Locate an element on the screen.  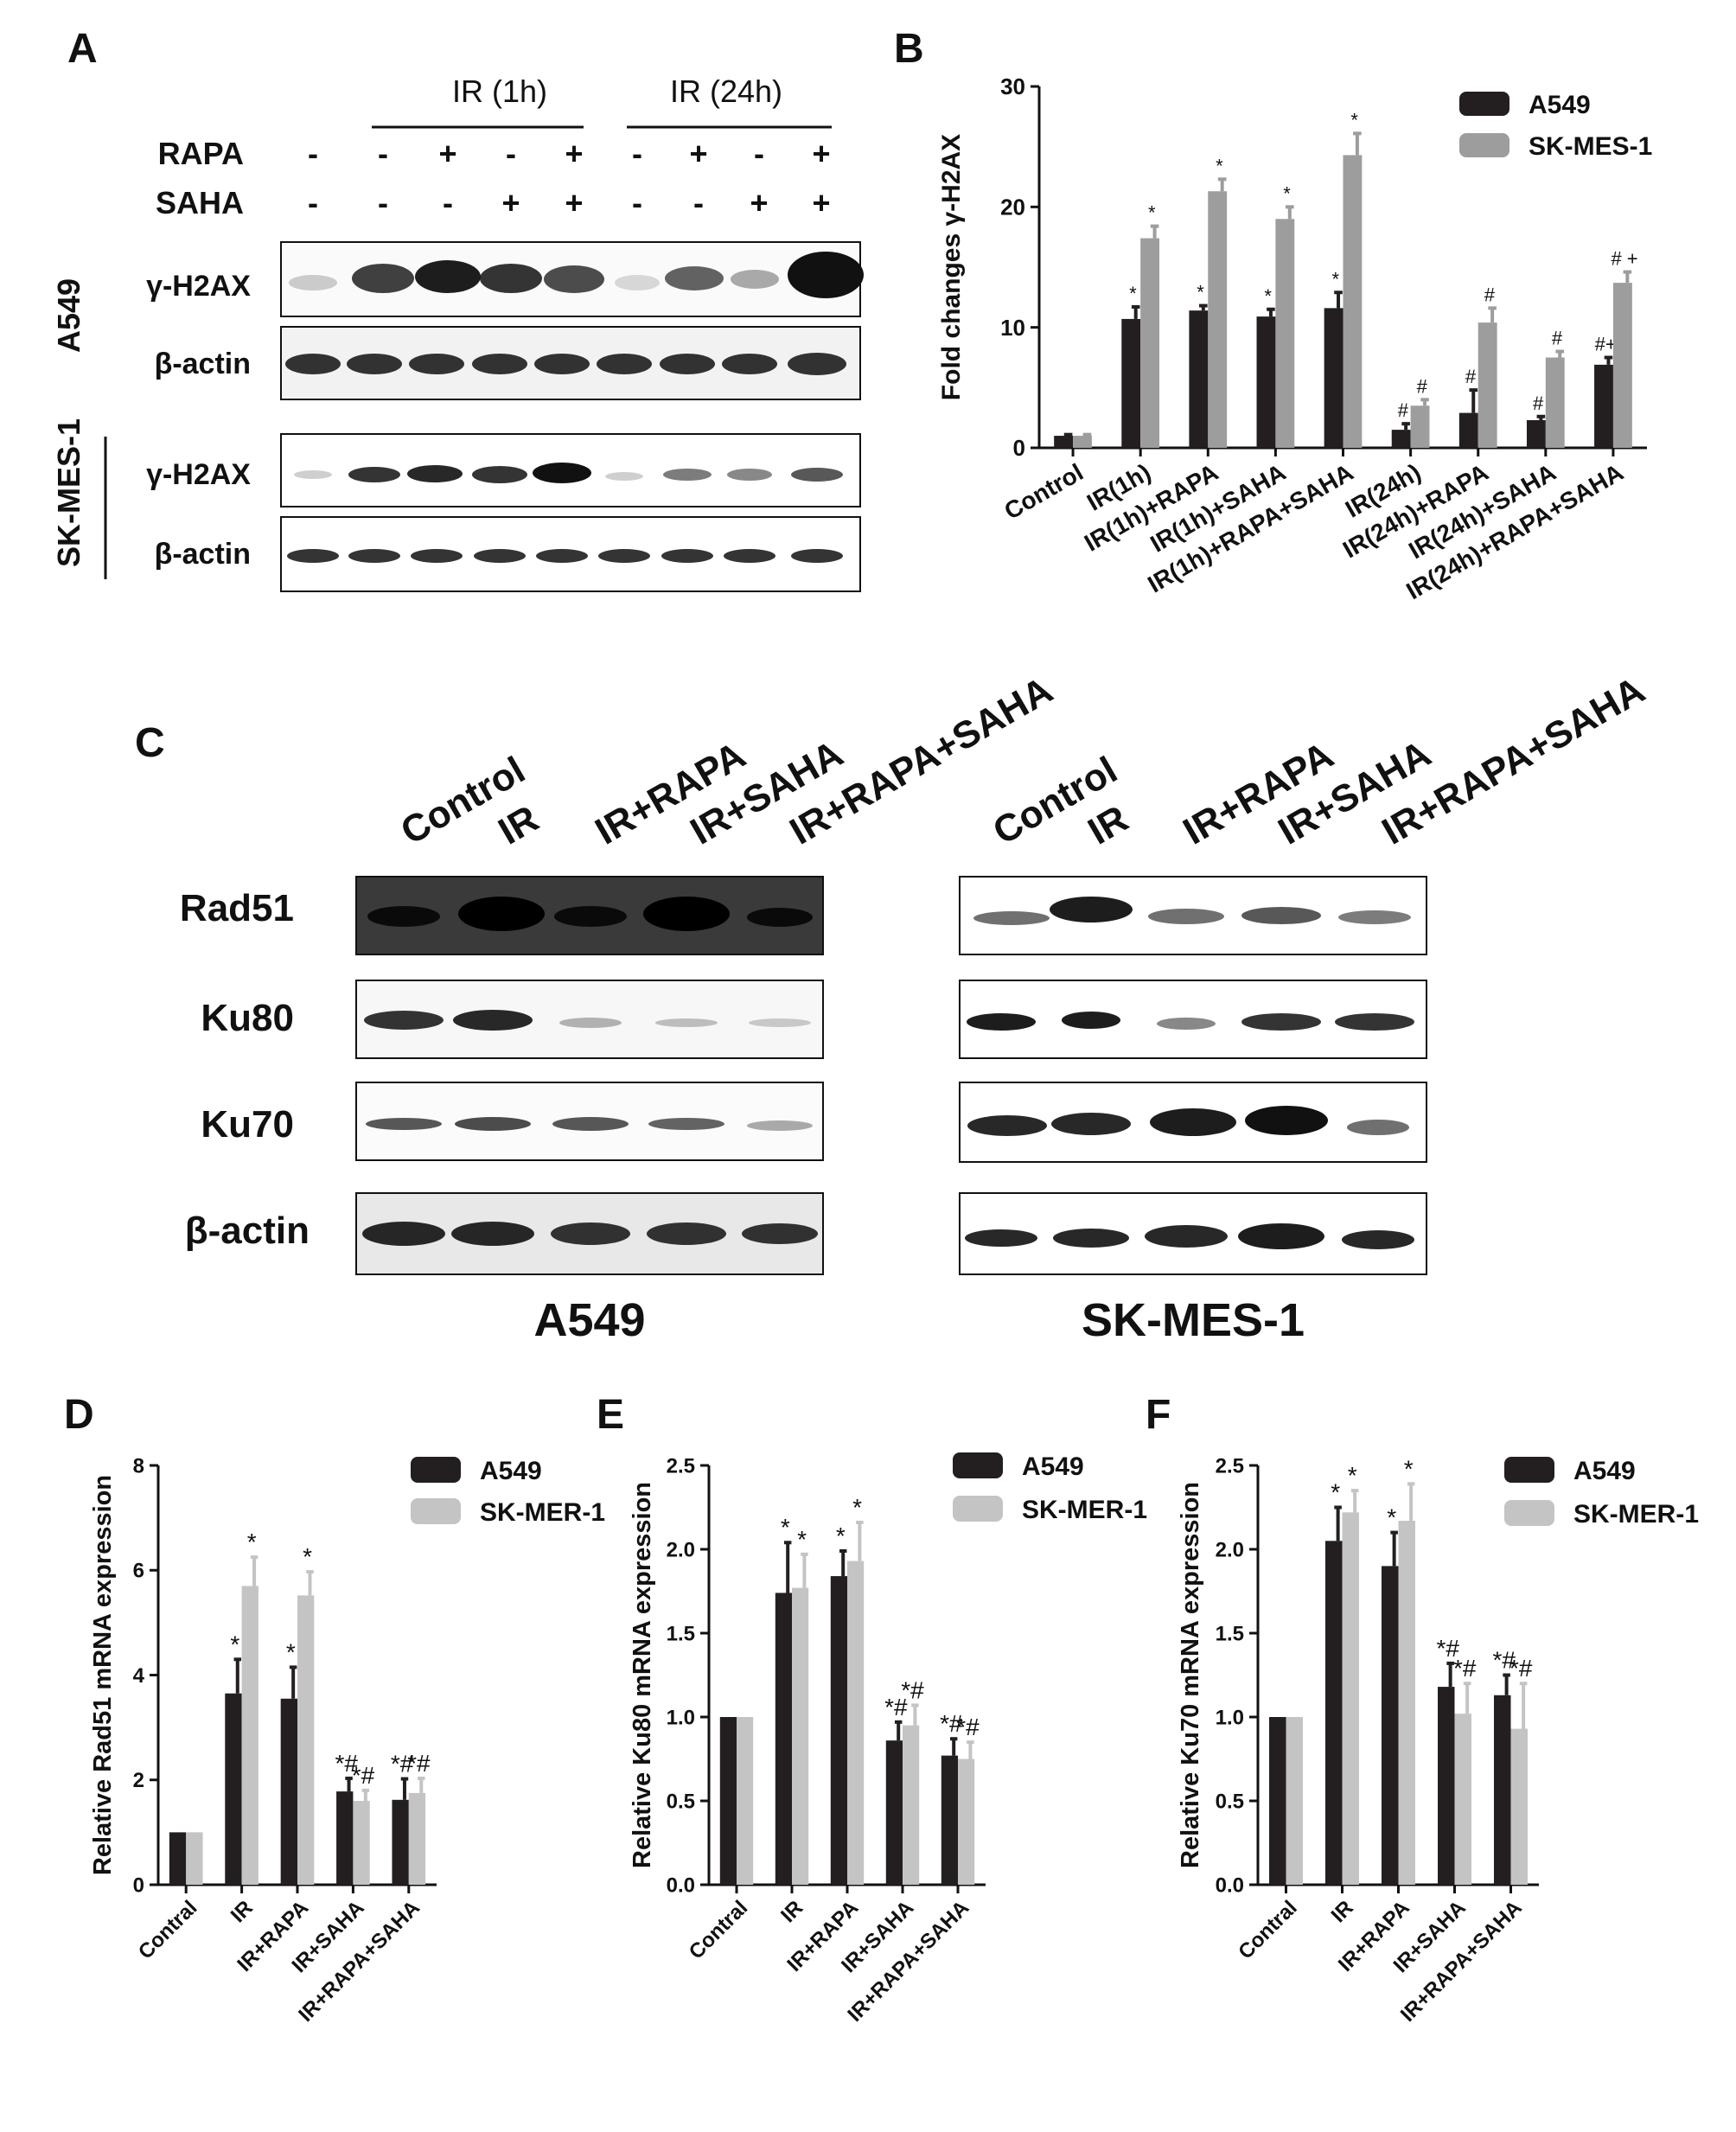
blot-ku80-a549 is located at coordinates (589, 1020).